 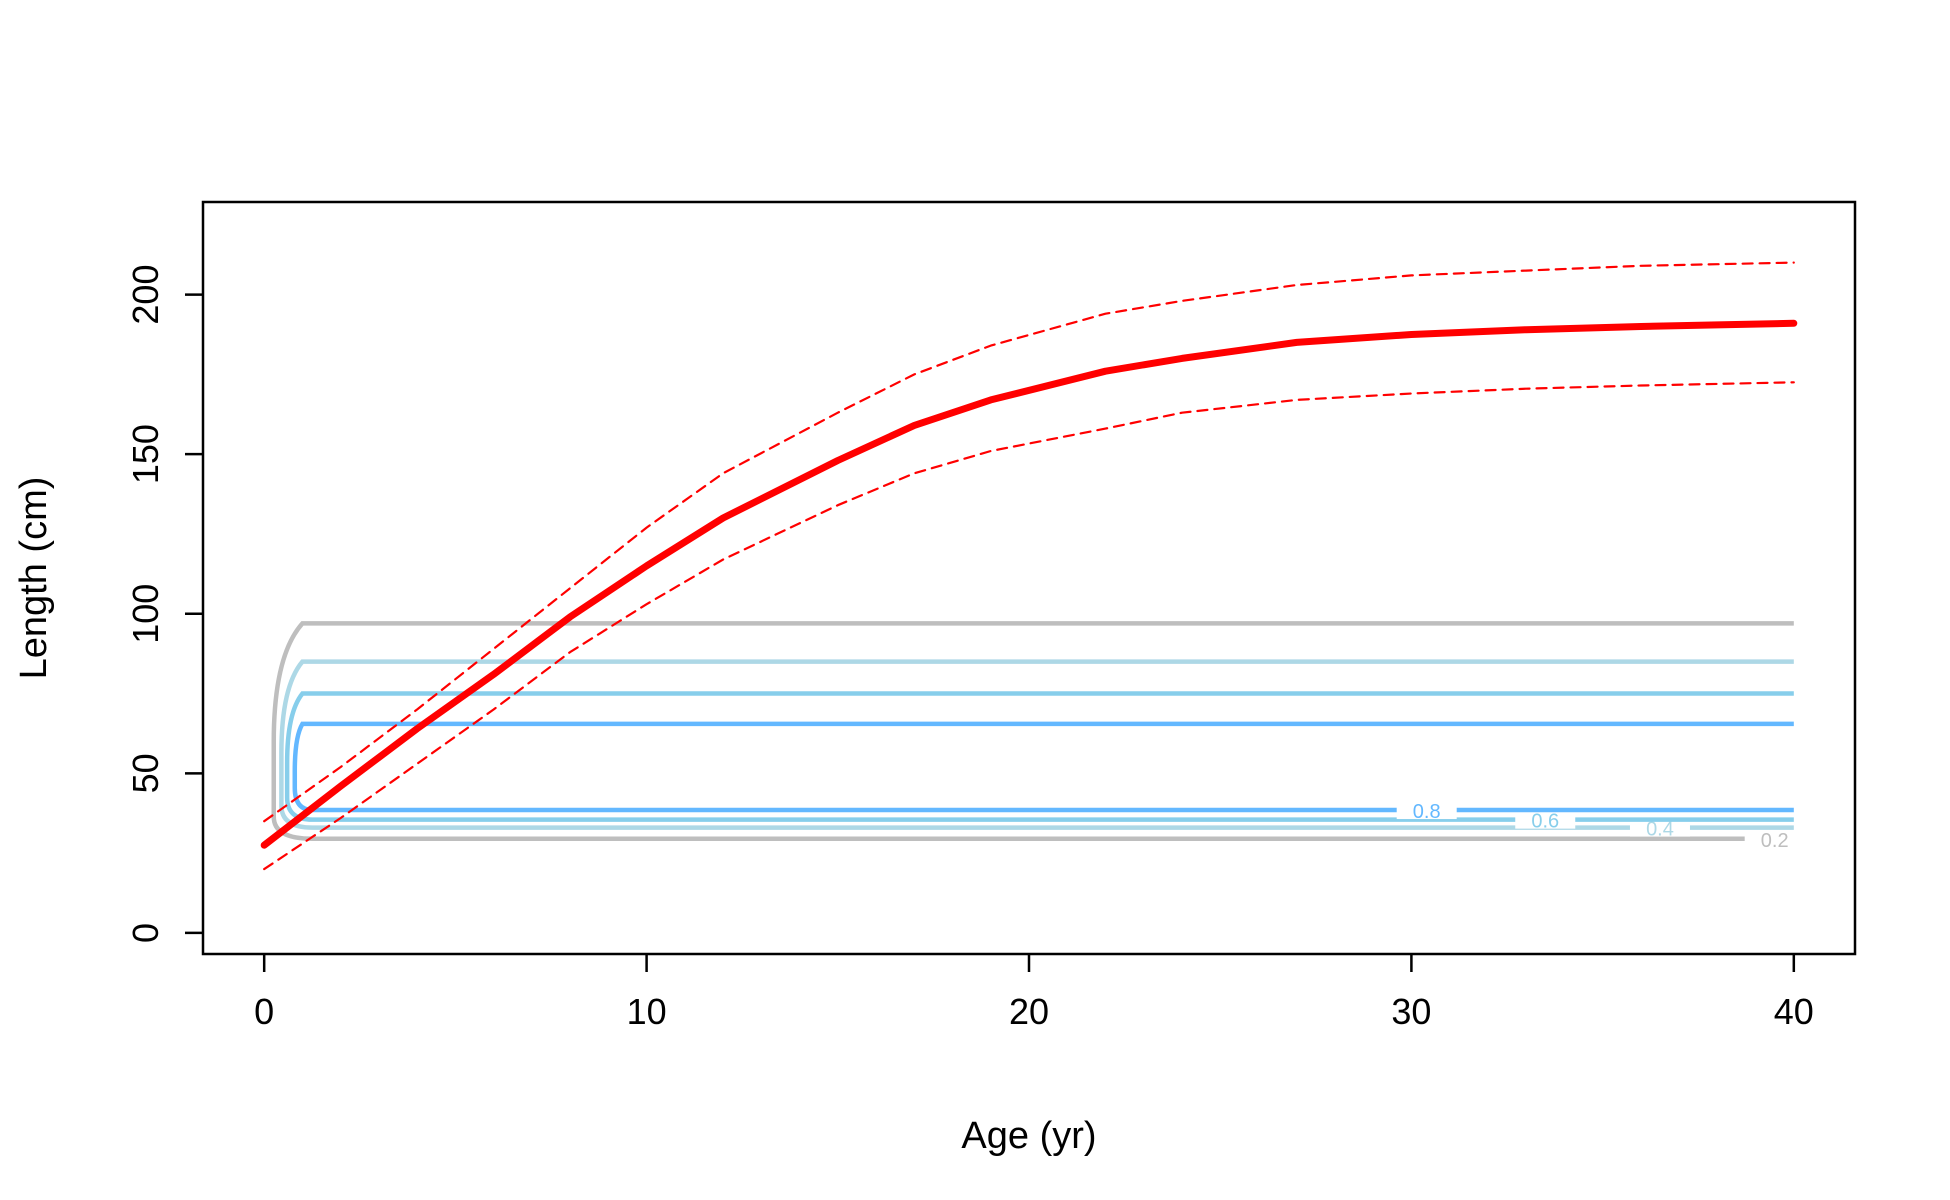 I want to click on x-tick-label: 30, so click(x=1411, y=1011).